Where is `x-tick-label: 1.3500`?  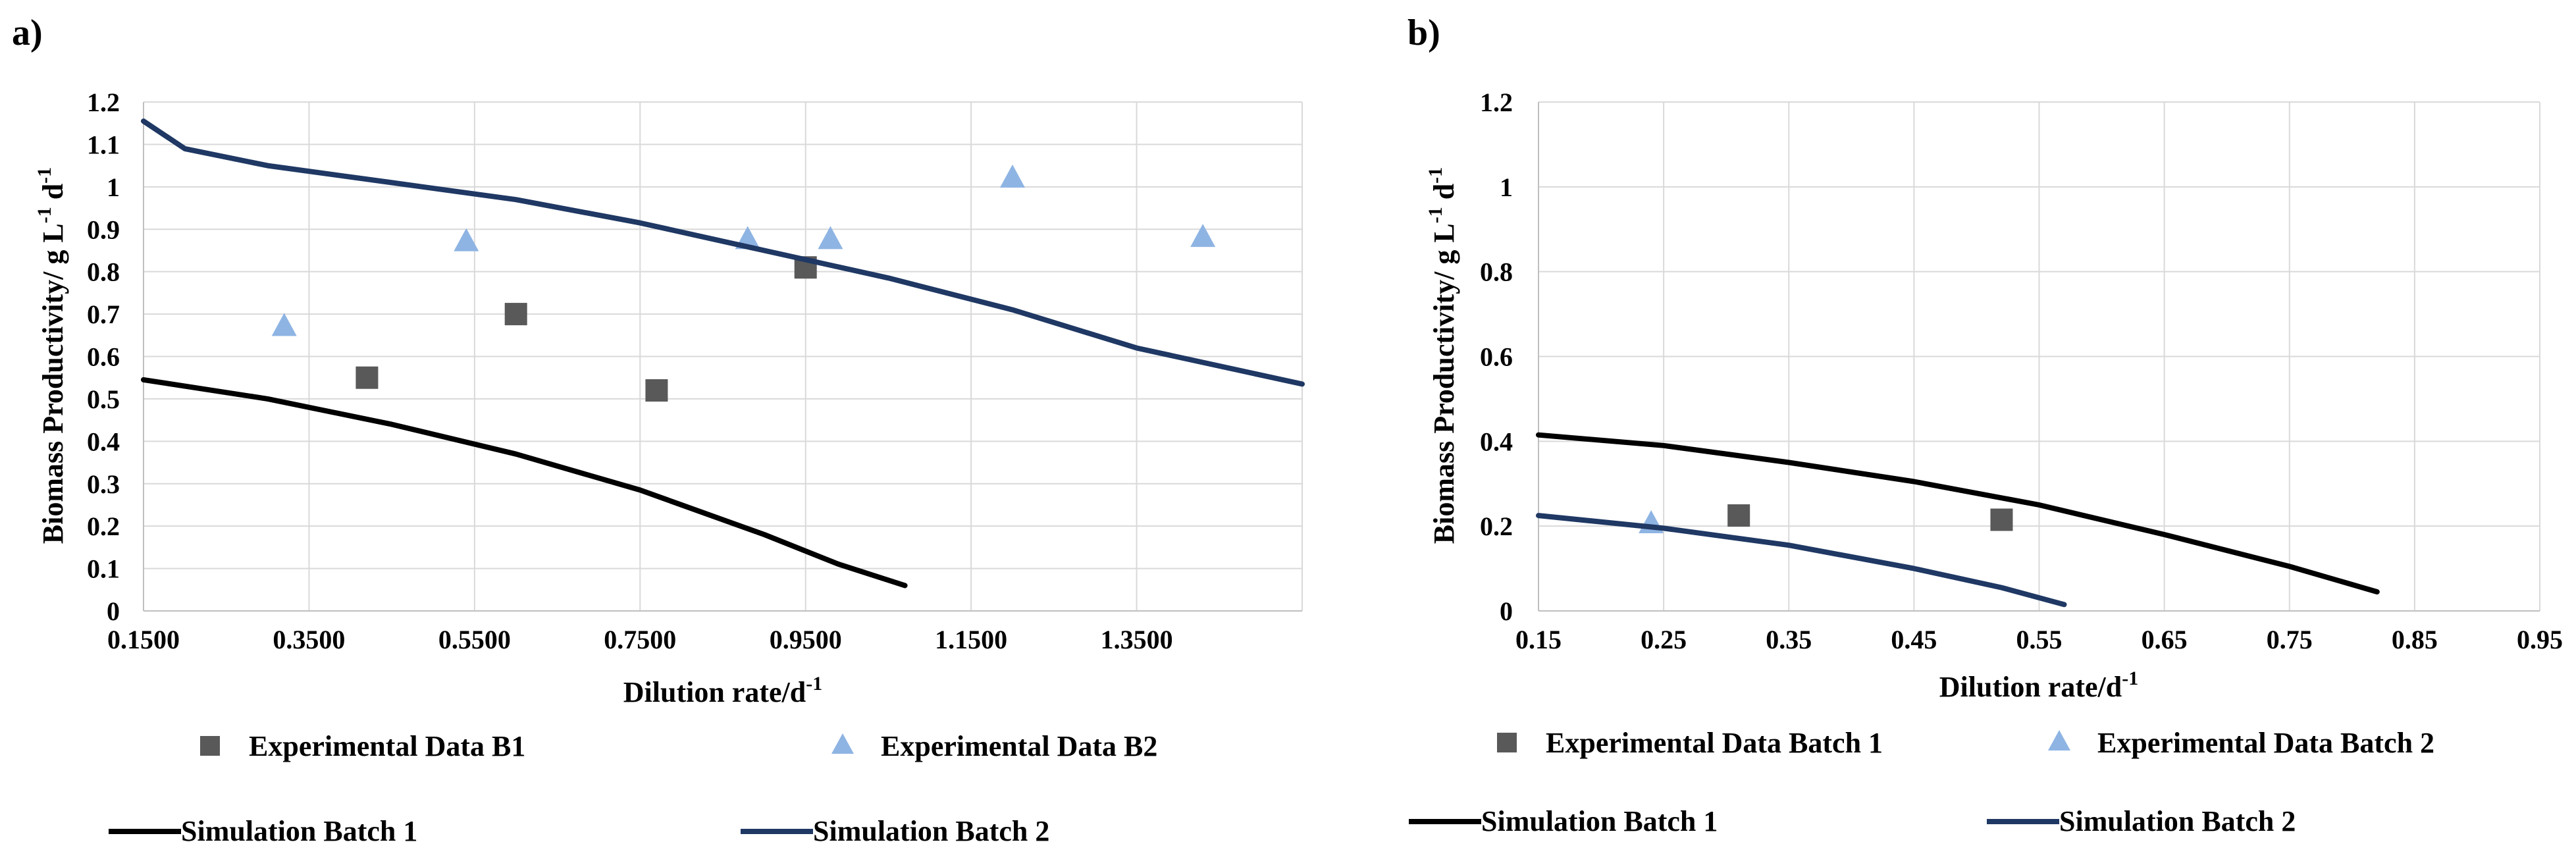 x-tick-label: 1.3500 is located at coordinates (1137, 639).